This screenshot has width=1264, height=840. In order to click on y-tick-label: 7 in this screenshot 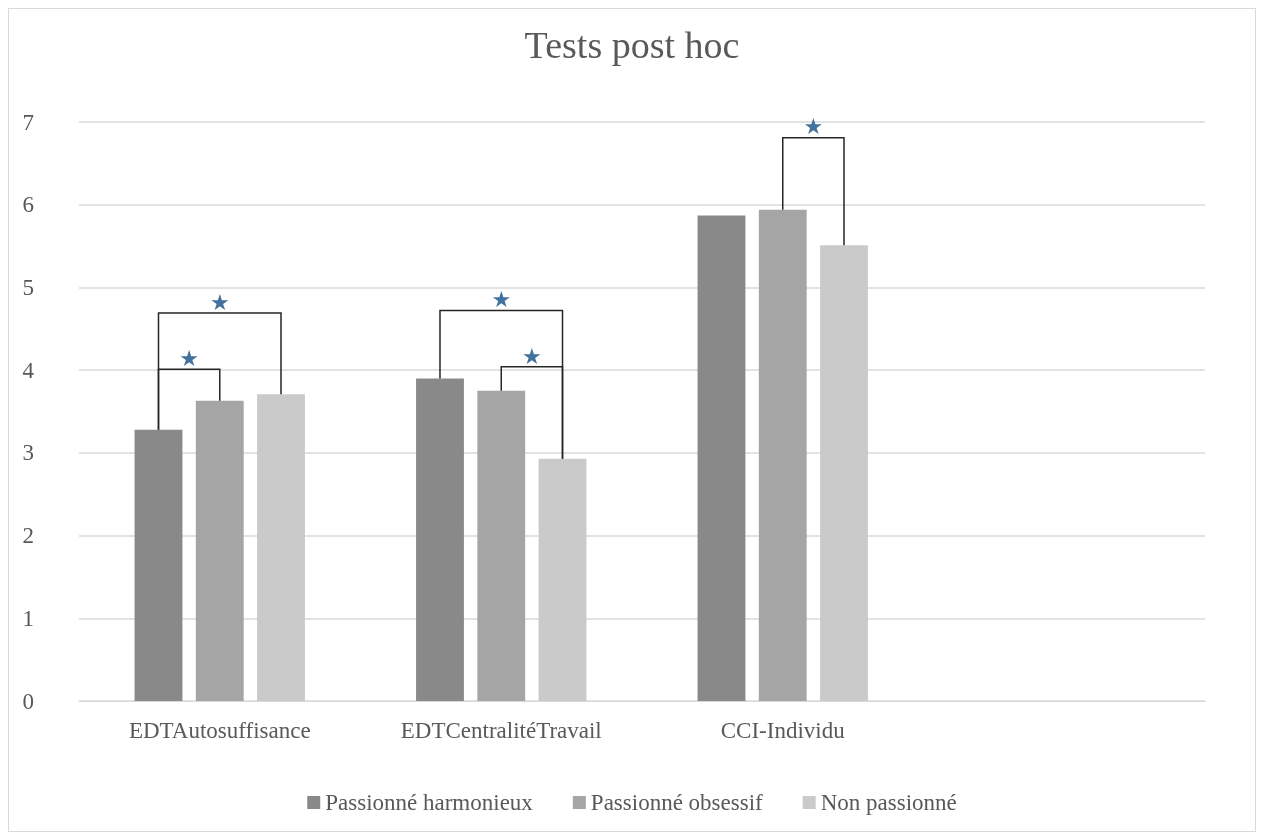, I will do `click(28, 122)`.